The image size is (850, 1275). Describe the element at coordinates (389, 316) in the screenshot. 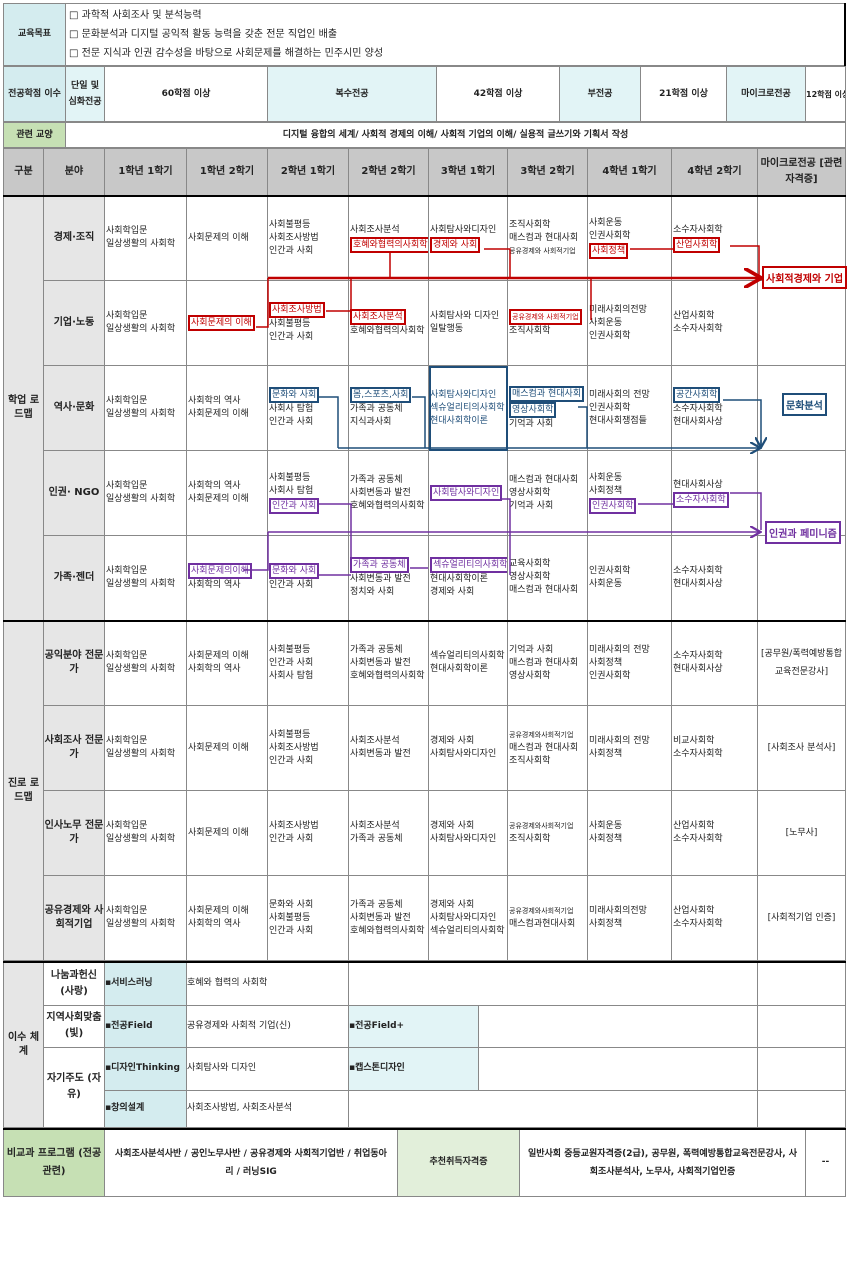

I see `course-line: 사회조사분석` at that location.